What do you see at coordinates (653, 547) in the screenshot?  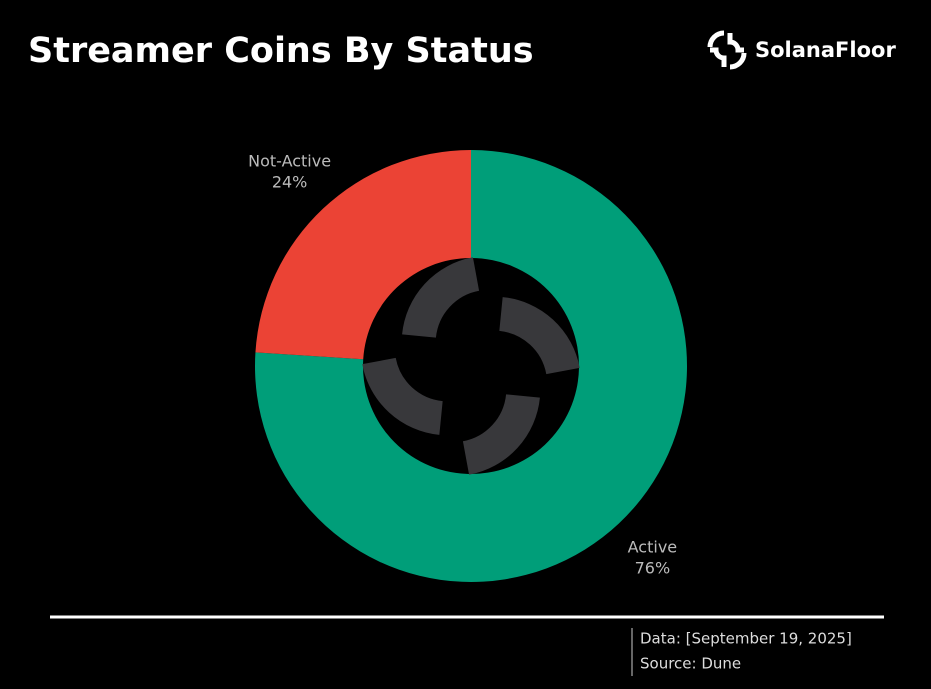 I see `slice-category-label: Active` at bounding box center [653, 547].